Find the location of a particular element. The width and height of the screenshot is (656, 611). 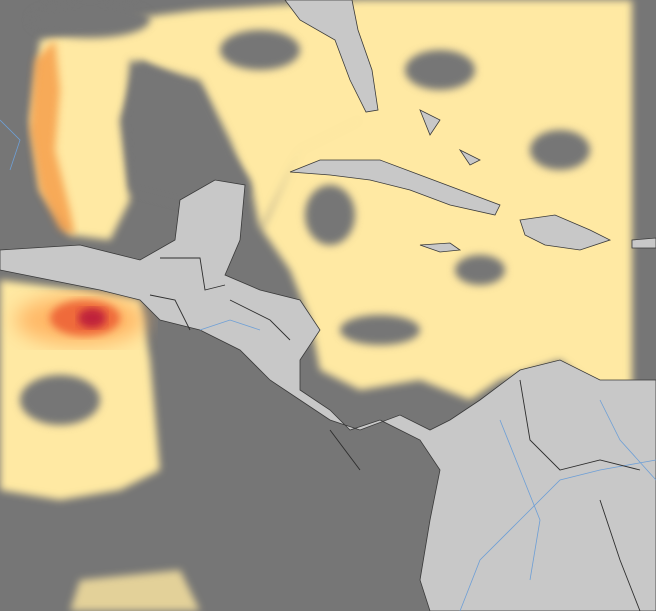

mexico-coast-plume is located at coordinates (52, 137).